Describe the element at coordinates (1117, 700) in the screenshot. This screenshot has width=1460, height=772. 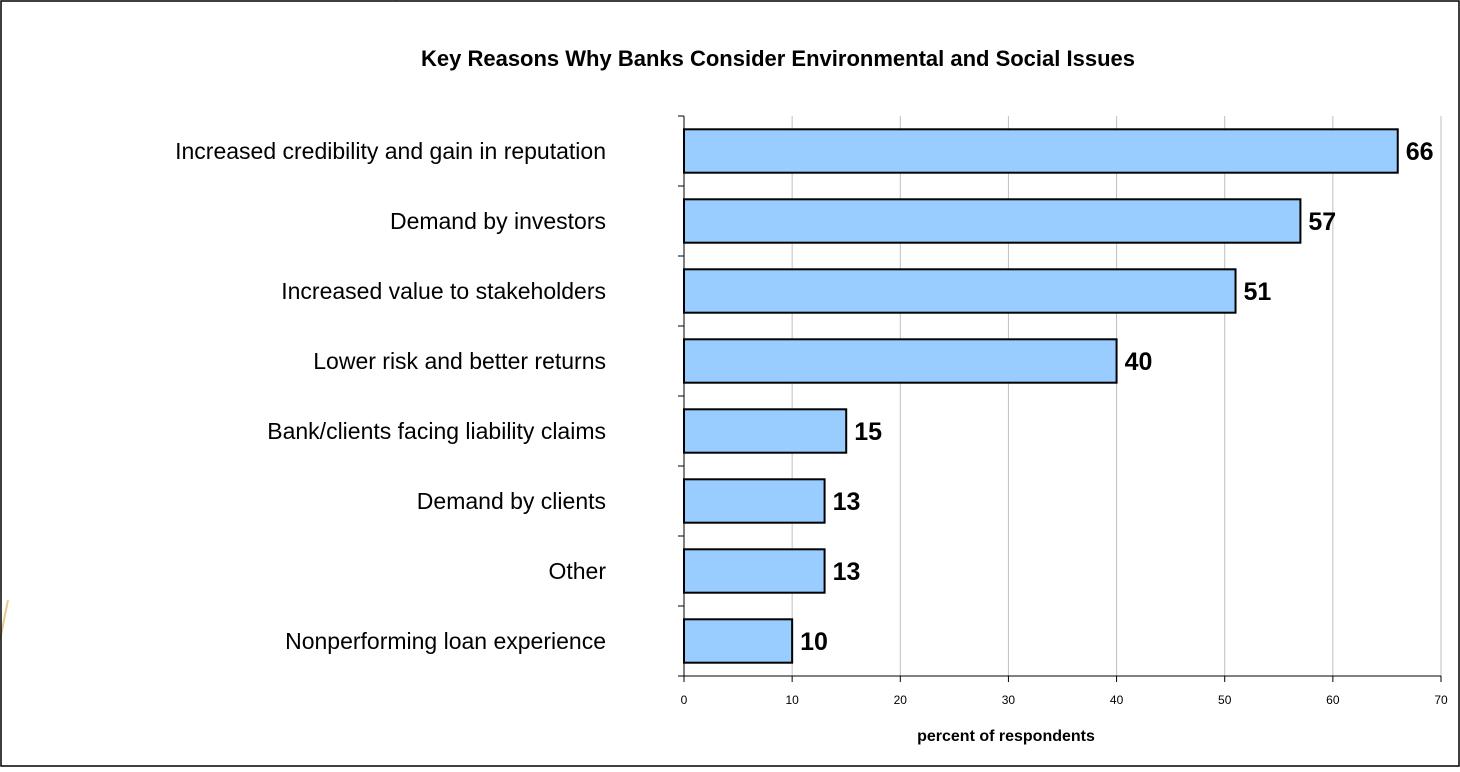
I see `x-tick-label: 40` at that location.